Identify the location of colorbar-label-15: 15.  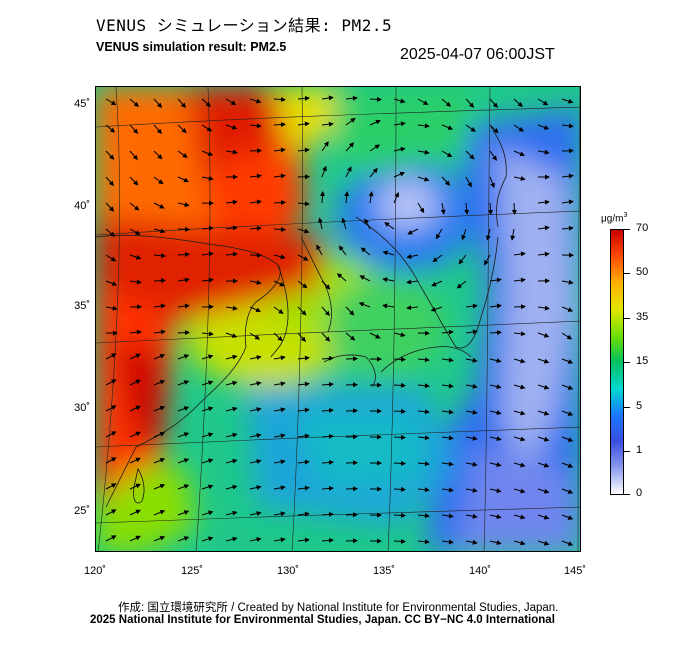
(642, 361).